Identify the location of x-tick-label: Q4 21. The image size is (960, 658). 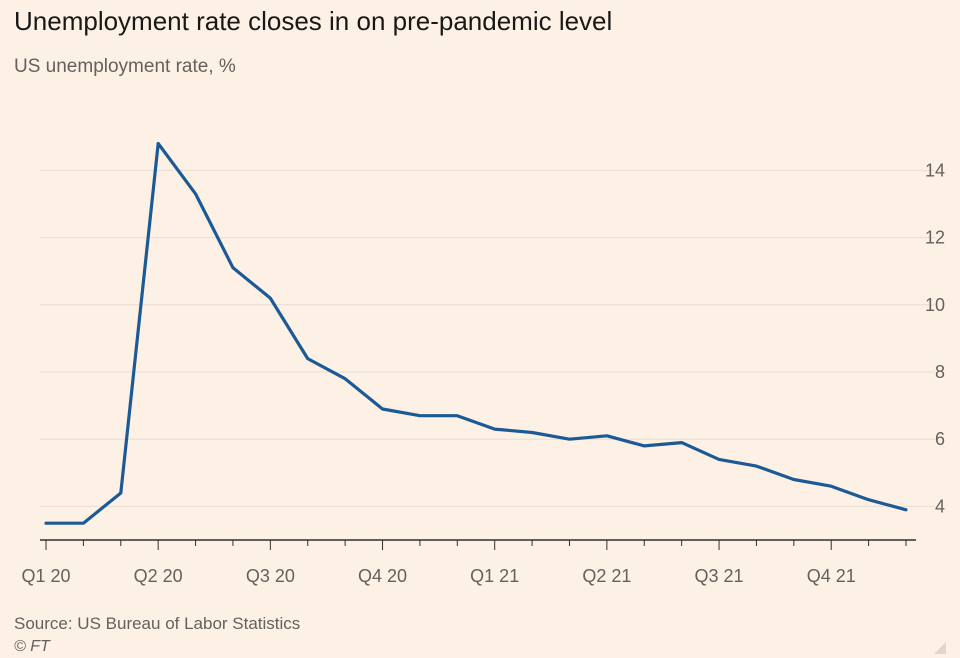
(831, 576).